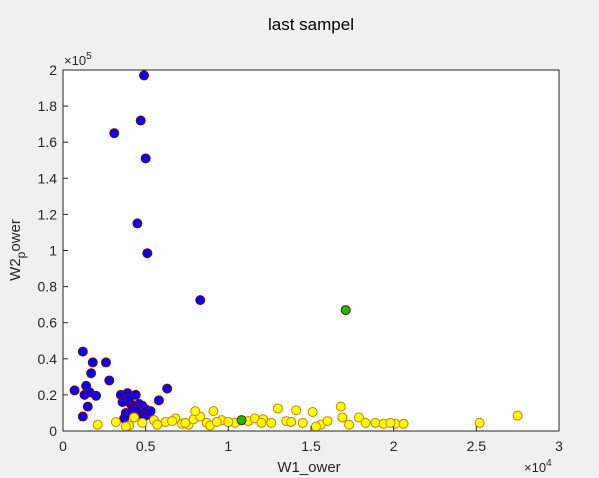  I want to click on y-tick-label: 1.2, so click(48, 214).